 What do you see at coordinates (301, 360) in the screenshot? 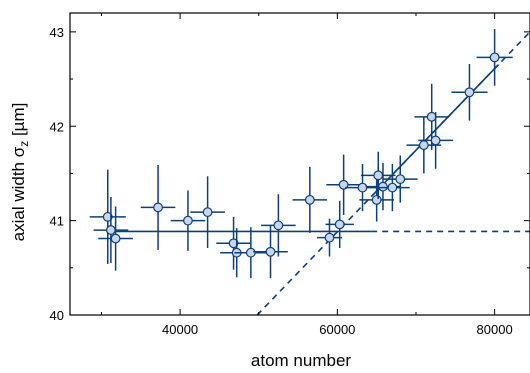
I see `x-axis-title: atom number` at bounding box center [301, 360].